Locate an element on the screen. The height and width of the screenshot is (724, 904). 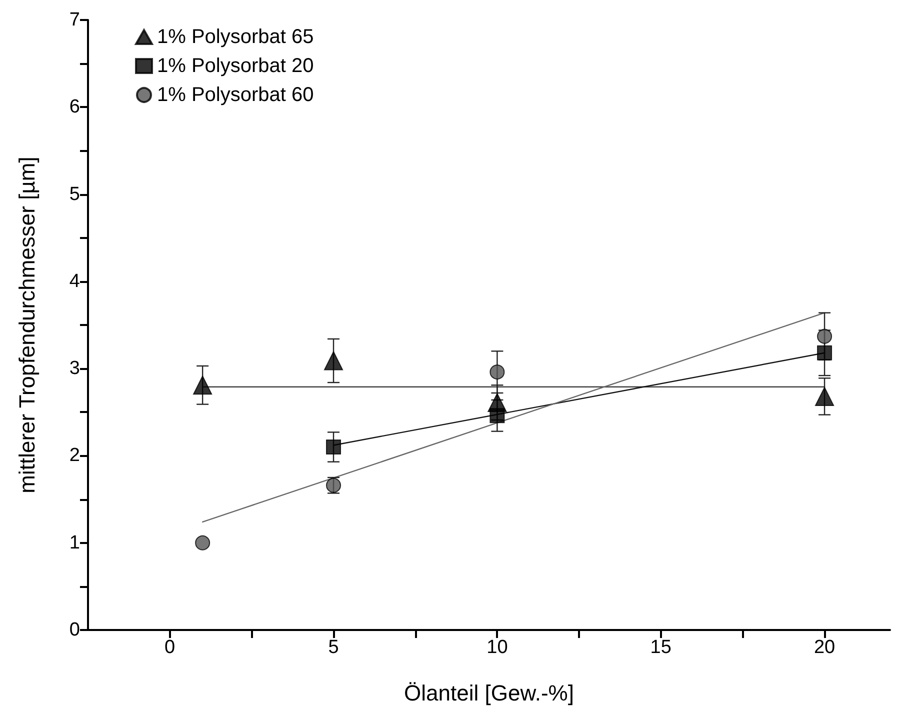
x-axis-title: Ölanteil [Gew.-%] is located at coordinates (489, 693).